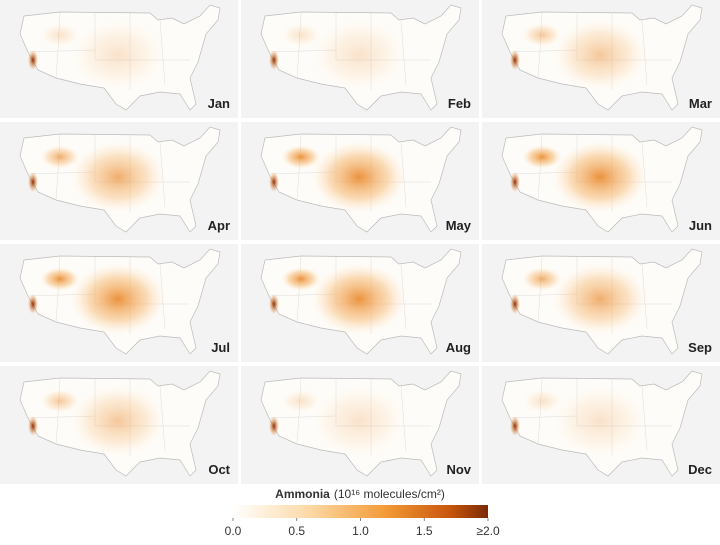 The height and width of the screenshot is (545, 720). I want to click on month-label: Apr, so click(219, 225).